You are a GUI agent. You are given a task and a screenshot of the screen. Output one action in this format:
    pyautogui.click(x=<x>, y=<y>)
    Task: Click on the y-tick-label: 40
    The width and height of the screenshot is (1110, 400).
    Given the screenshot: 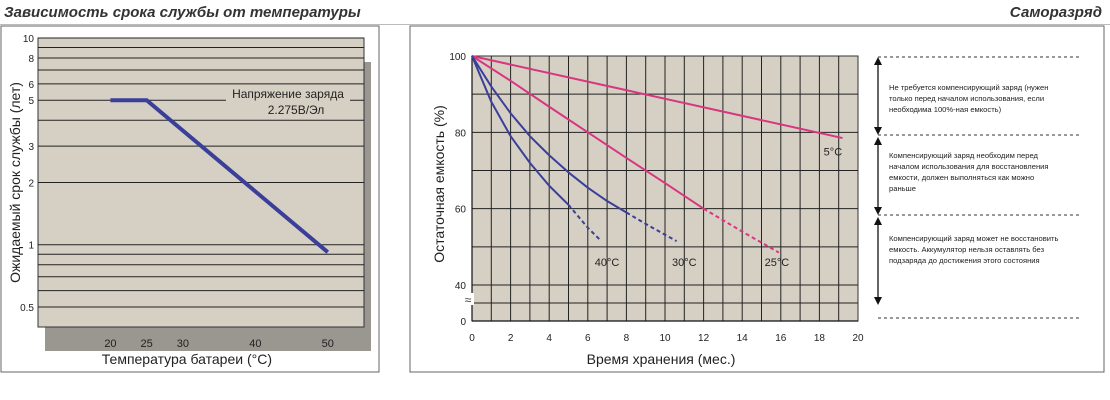 What is the action you would take?
    pyautogui.click(x=461, y=286)
    